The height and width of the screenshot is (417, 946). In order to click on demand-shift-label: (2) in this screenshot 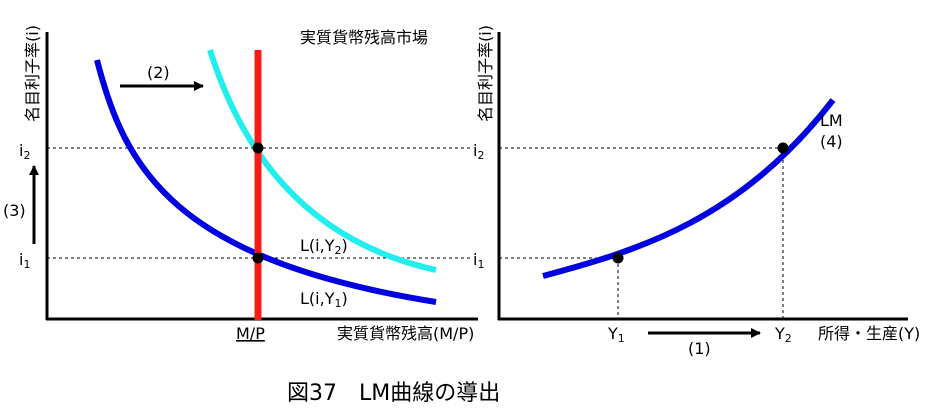, I will do `click(158, 72)`.